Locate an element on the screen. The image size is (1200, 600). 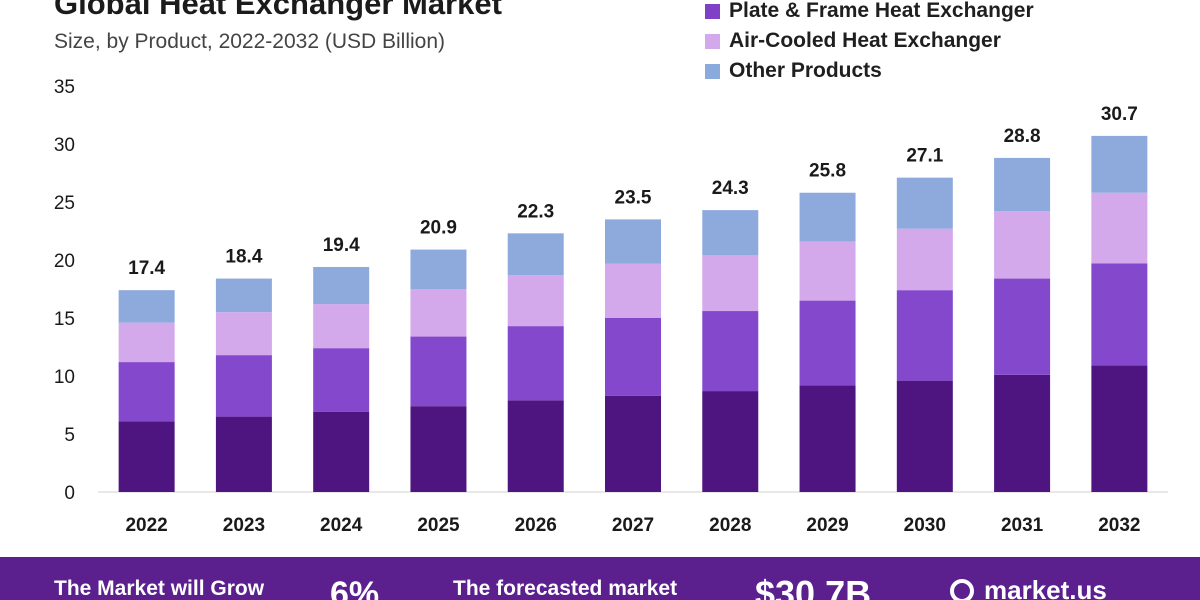
y-tick-label: 10 is located at coordinates (64, 377).